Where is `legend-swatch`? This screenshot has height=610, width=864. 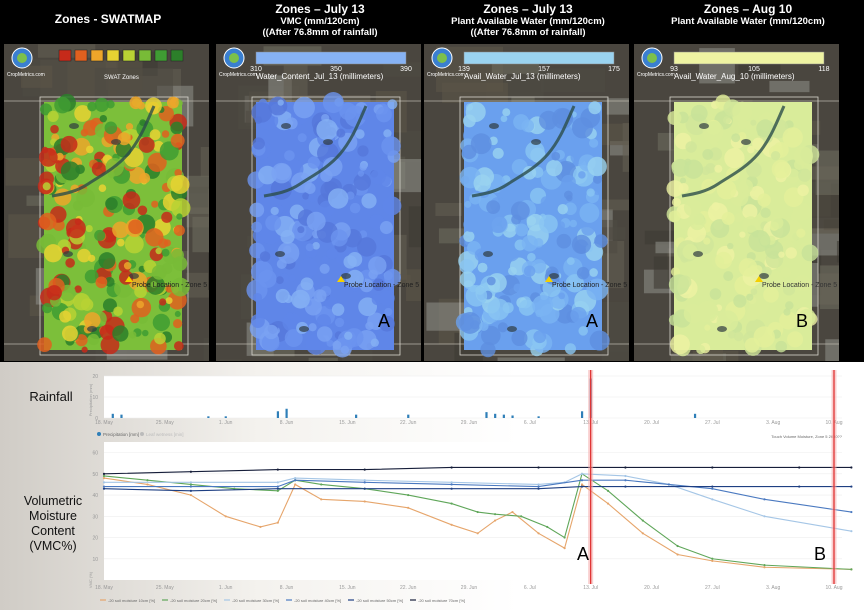 legend-swatch is located at coordinates (177, 55).